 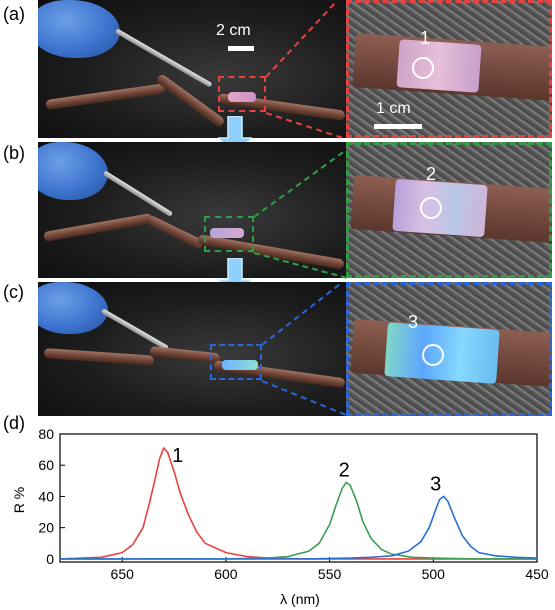 I want to click on y-tick-label: 0, so click(x=50, y=559).